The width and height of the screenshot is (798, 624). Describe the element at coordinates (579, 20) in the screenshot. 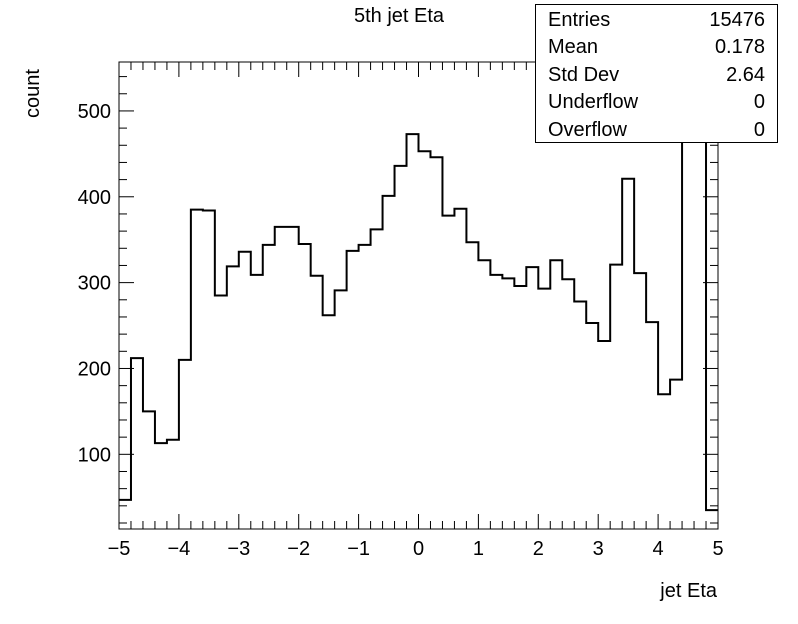

I see `stats-entries-label: Entries` at that location.